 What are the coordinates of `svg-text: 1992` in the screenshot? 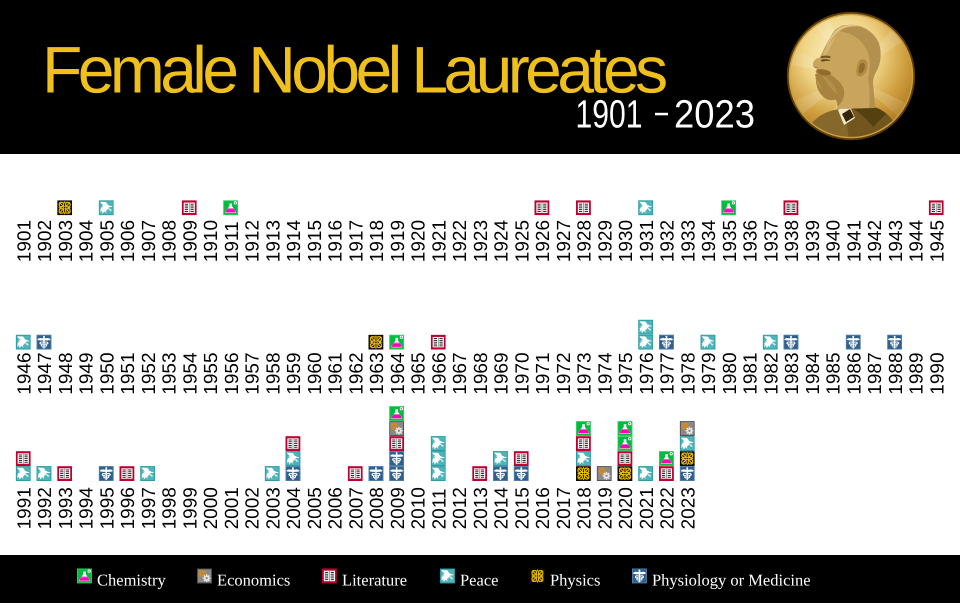 It's located at (45, 508).